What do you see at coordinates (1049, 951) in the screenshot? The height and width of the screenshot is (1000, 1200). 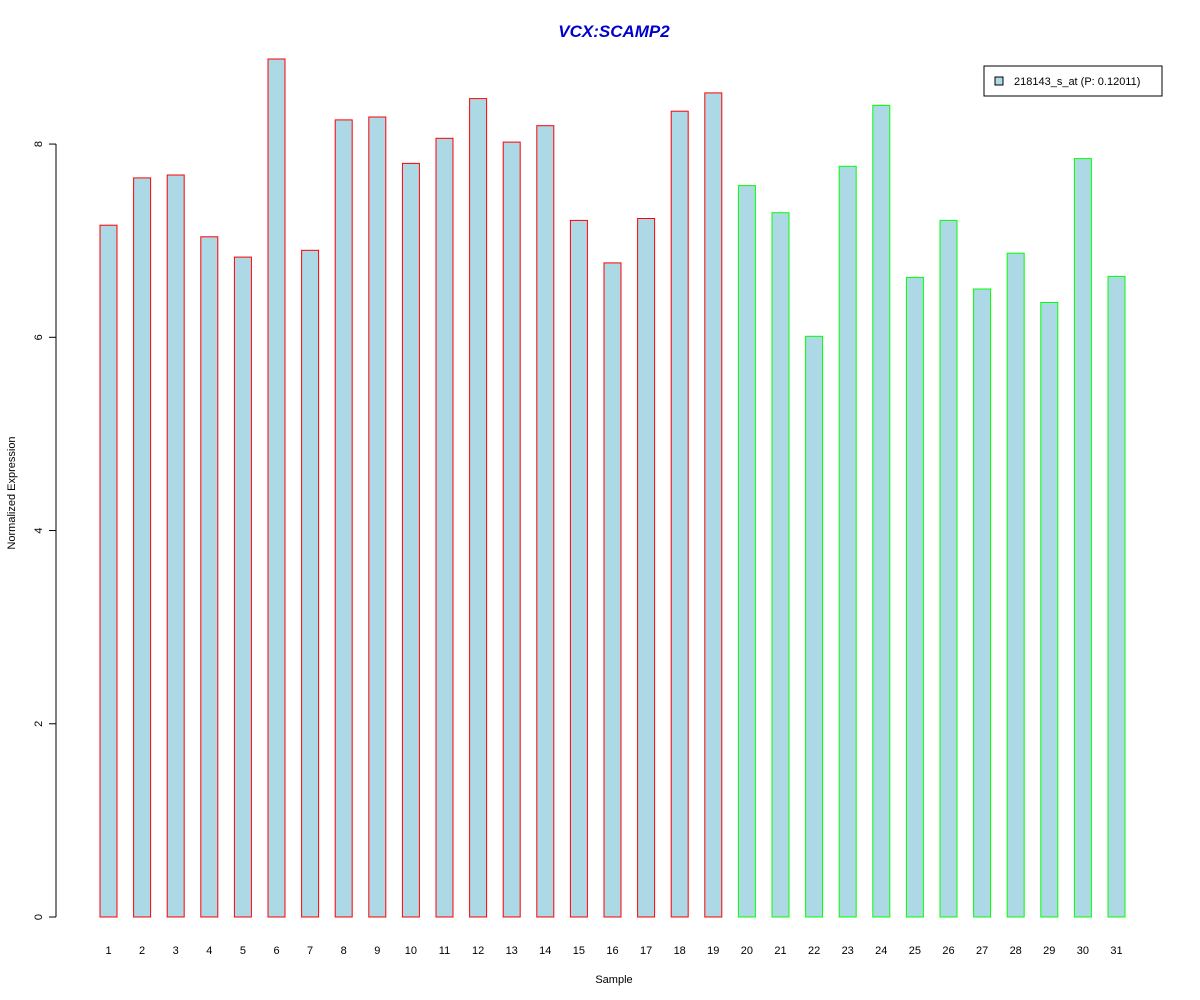 I see `x-tick-label: 29` at bounding box center [1049, 951].